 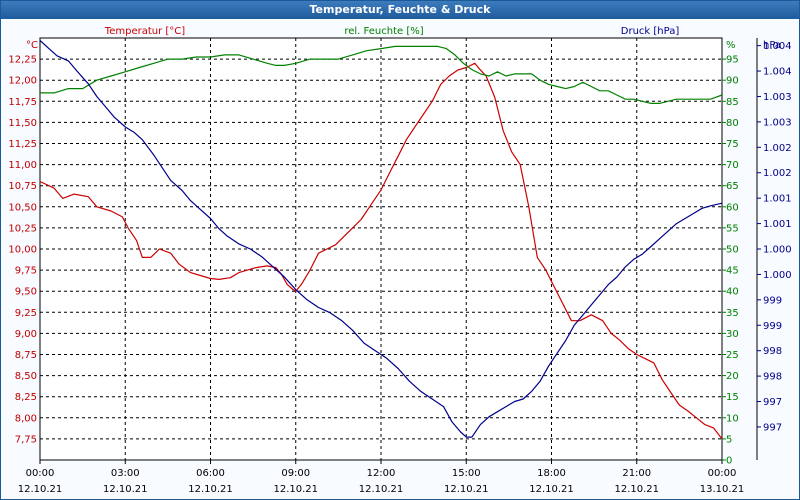 I want to click on right-axis-unit: hPa, so click(x=772, y=45).